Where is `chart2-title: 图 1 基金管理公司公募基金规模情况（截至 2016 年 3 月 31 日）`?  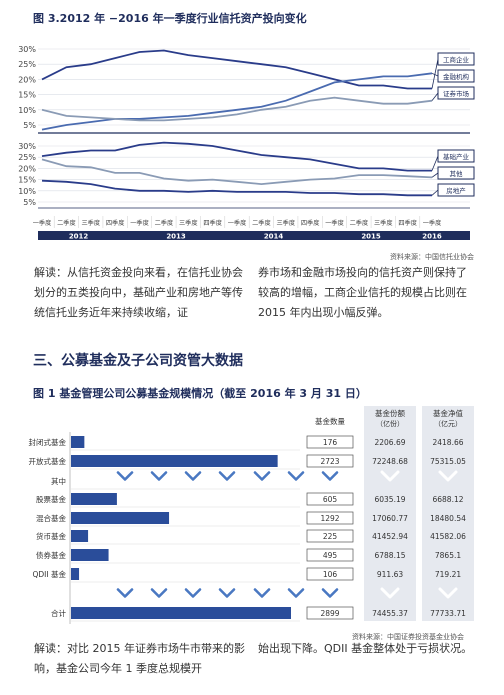 chart2-title: 图 1 基金管理公司公募基金规模情况（截至 2016 年 3 月 31 日） is located at coordinates (200, 393).